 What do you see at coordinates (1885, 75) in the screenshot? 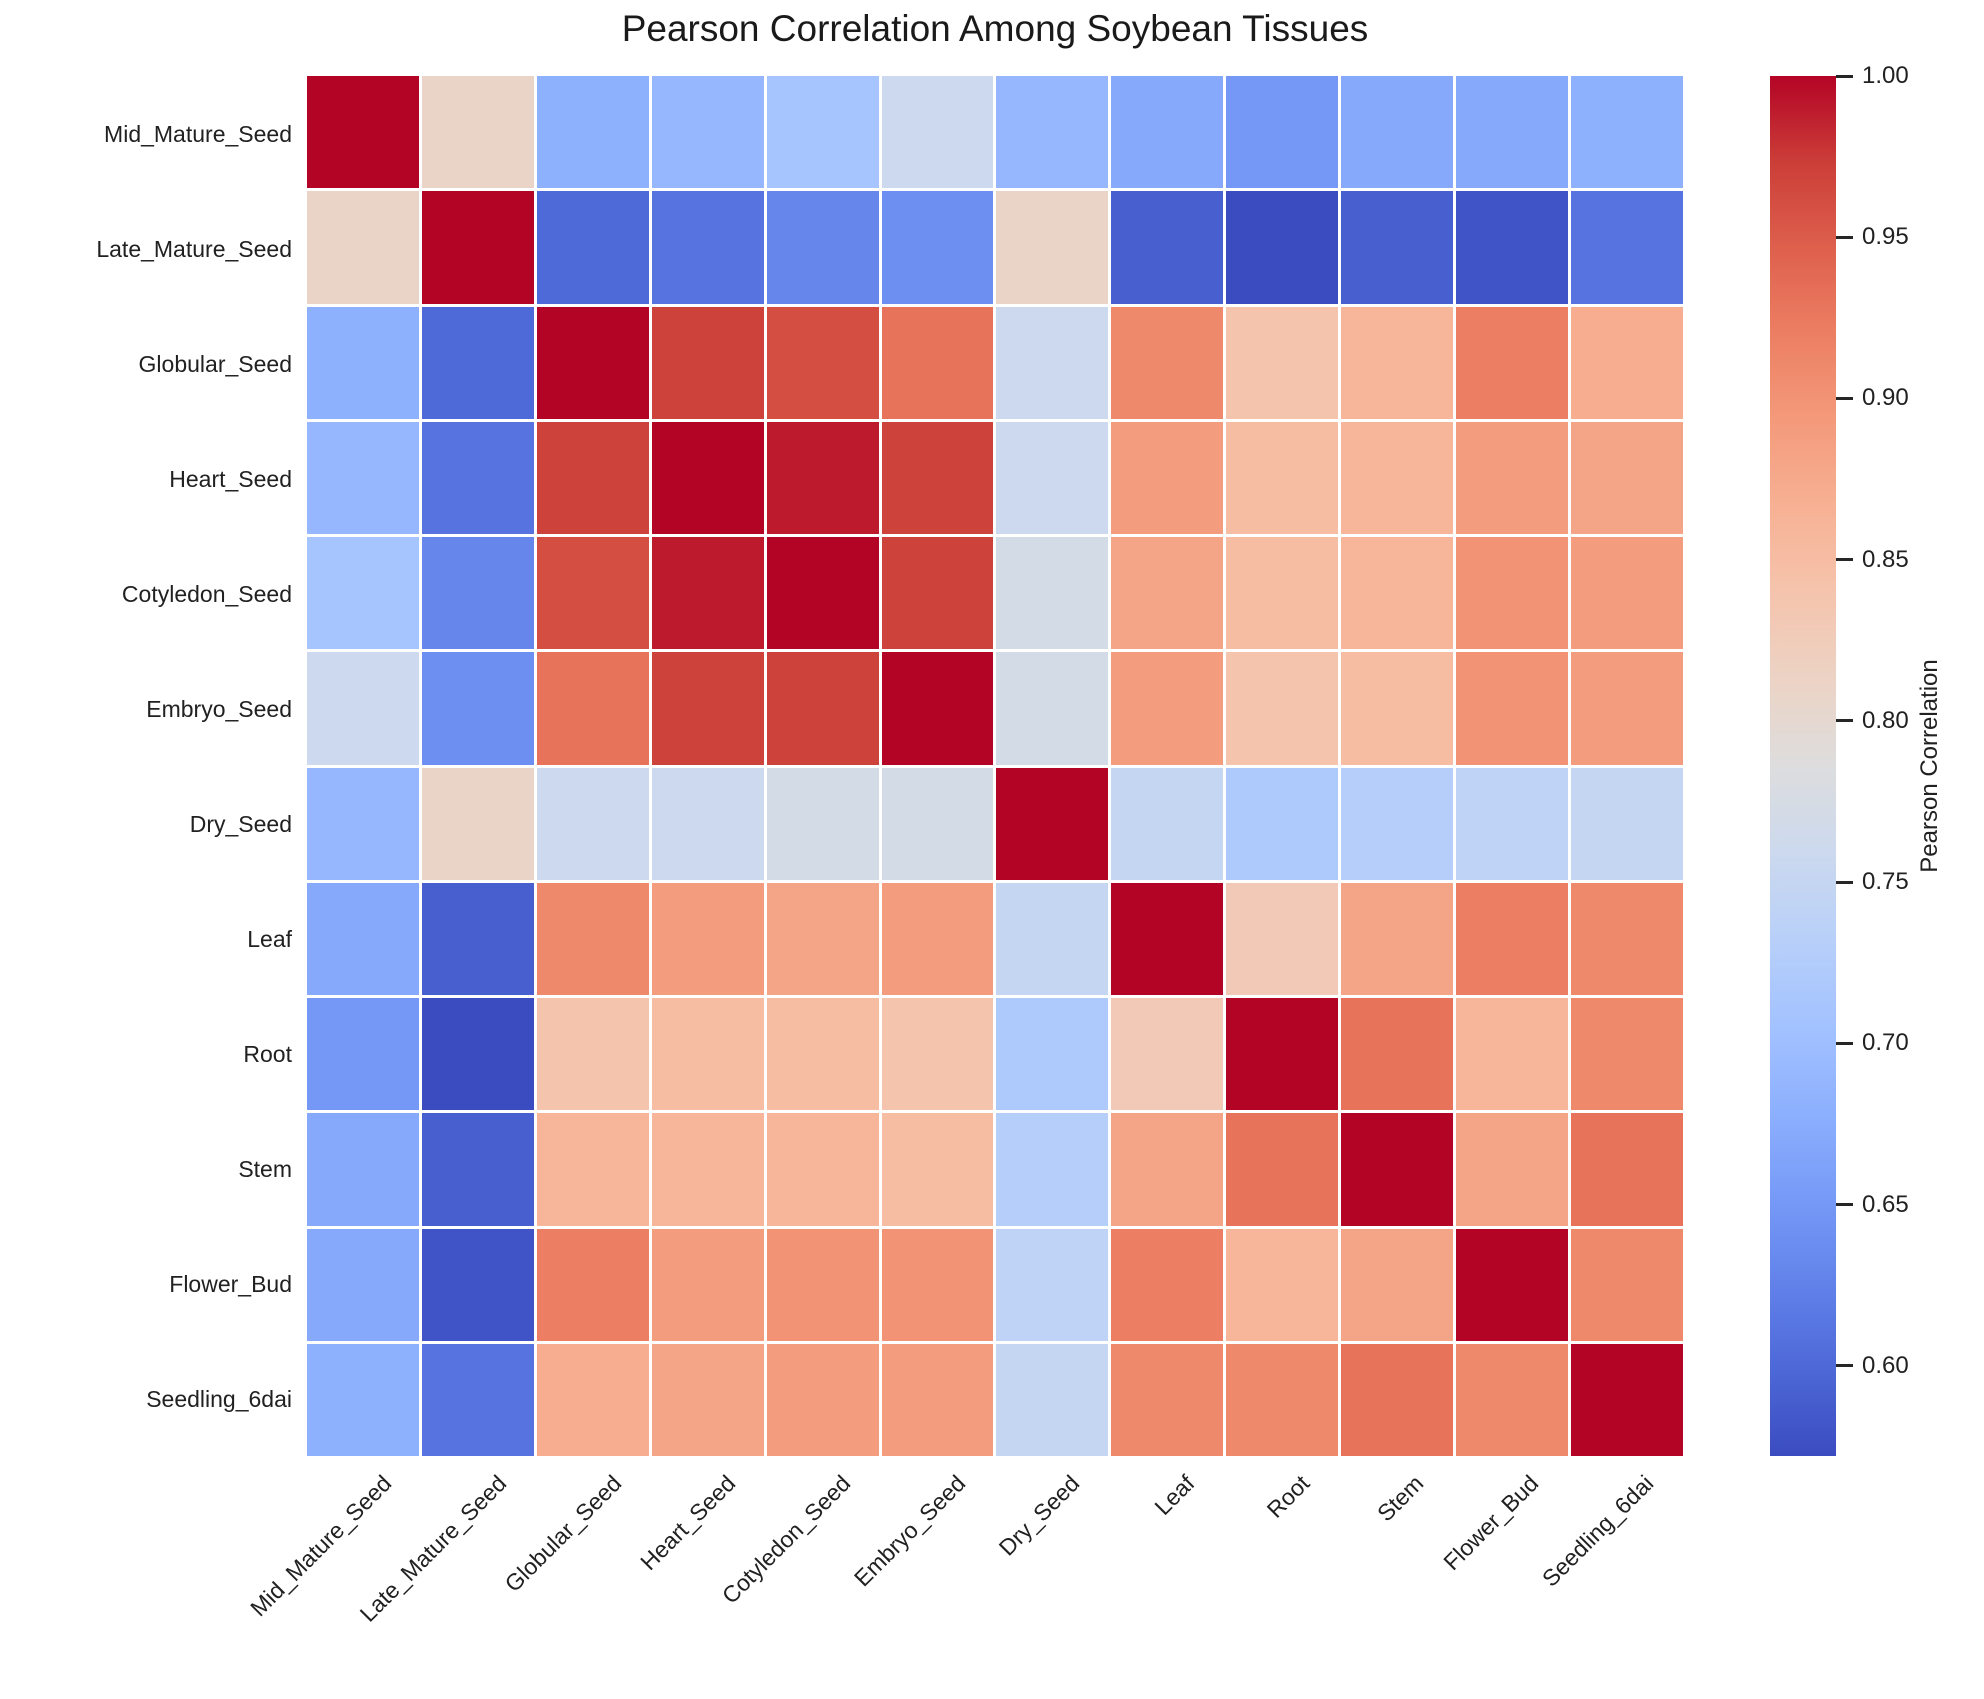
I see `colorbar-tick-label: 1.00` at bounding box center [1885, 75].